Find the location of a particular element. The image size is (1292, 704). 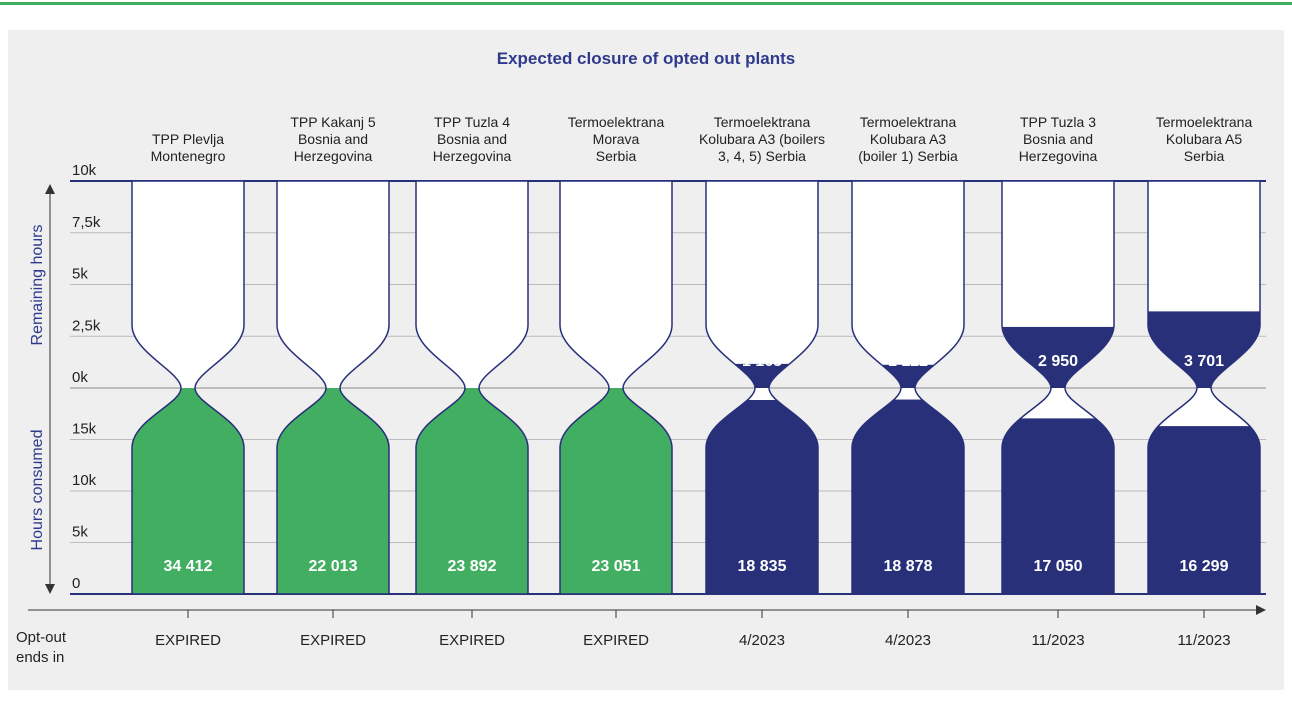

category-label: TPP Plevlja Montenegro is located at coordinates (188, 147).